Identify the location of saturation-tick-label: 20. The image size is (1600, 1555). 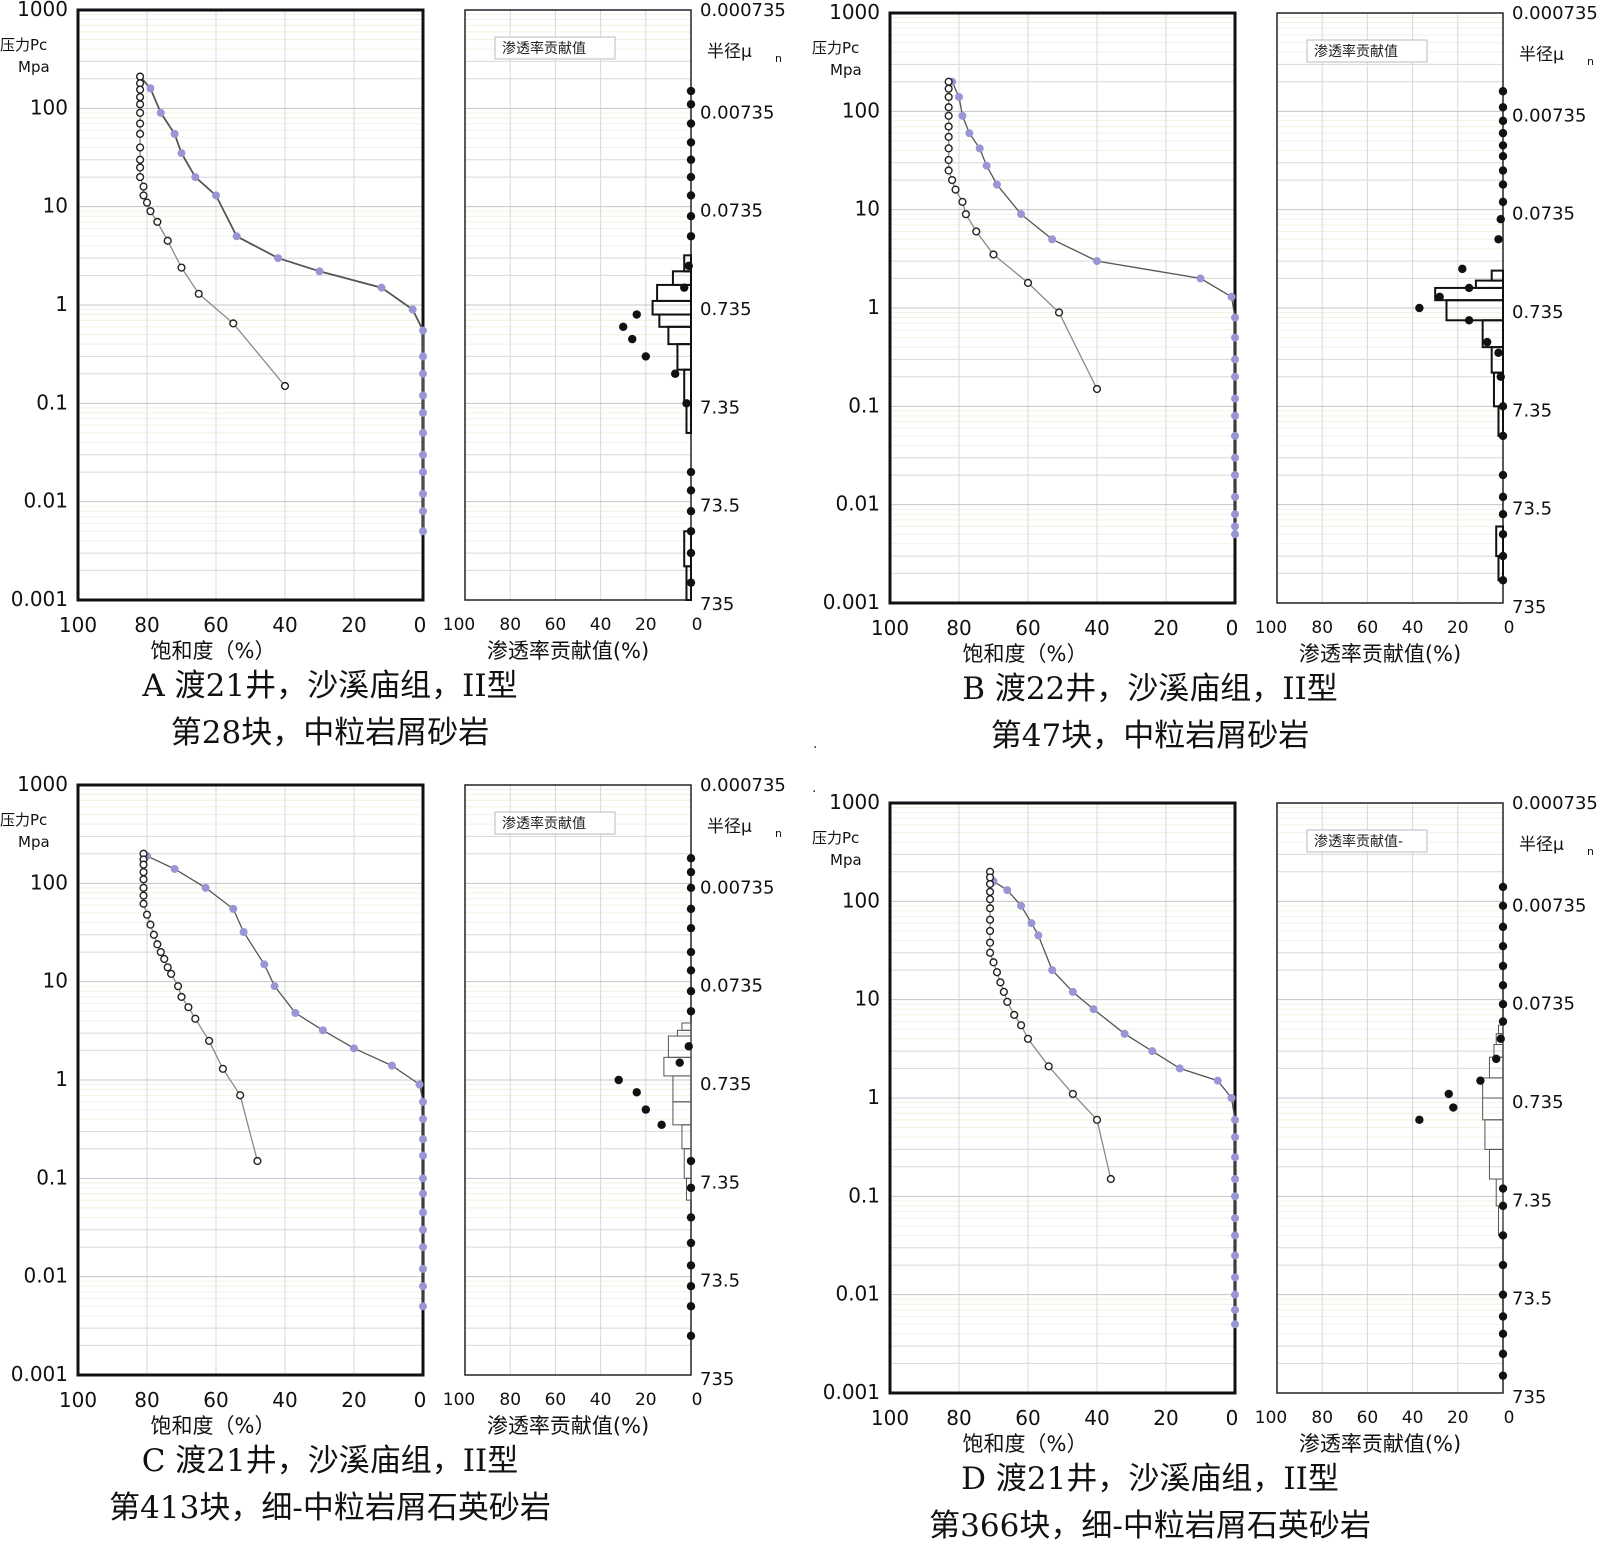
(353, 1400).